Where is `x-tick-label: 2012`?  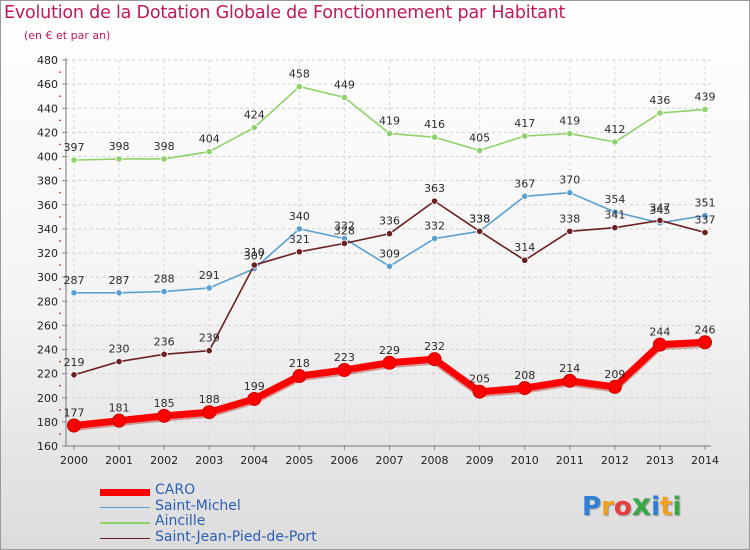
x-tick-label: 2012 is located at coordinates (615, 460).